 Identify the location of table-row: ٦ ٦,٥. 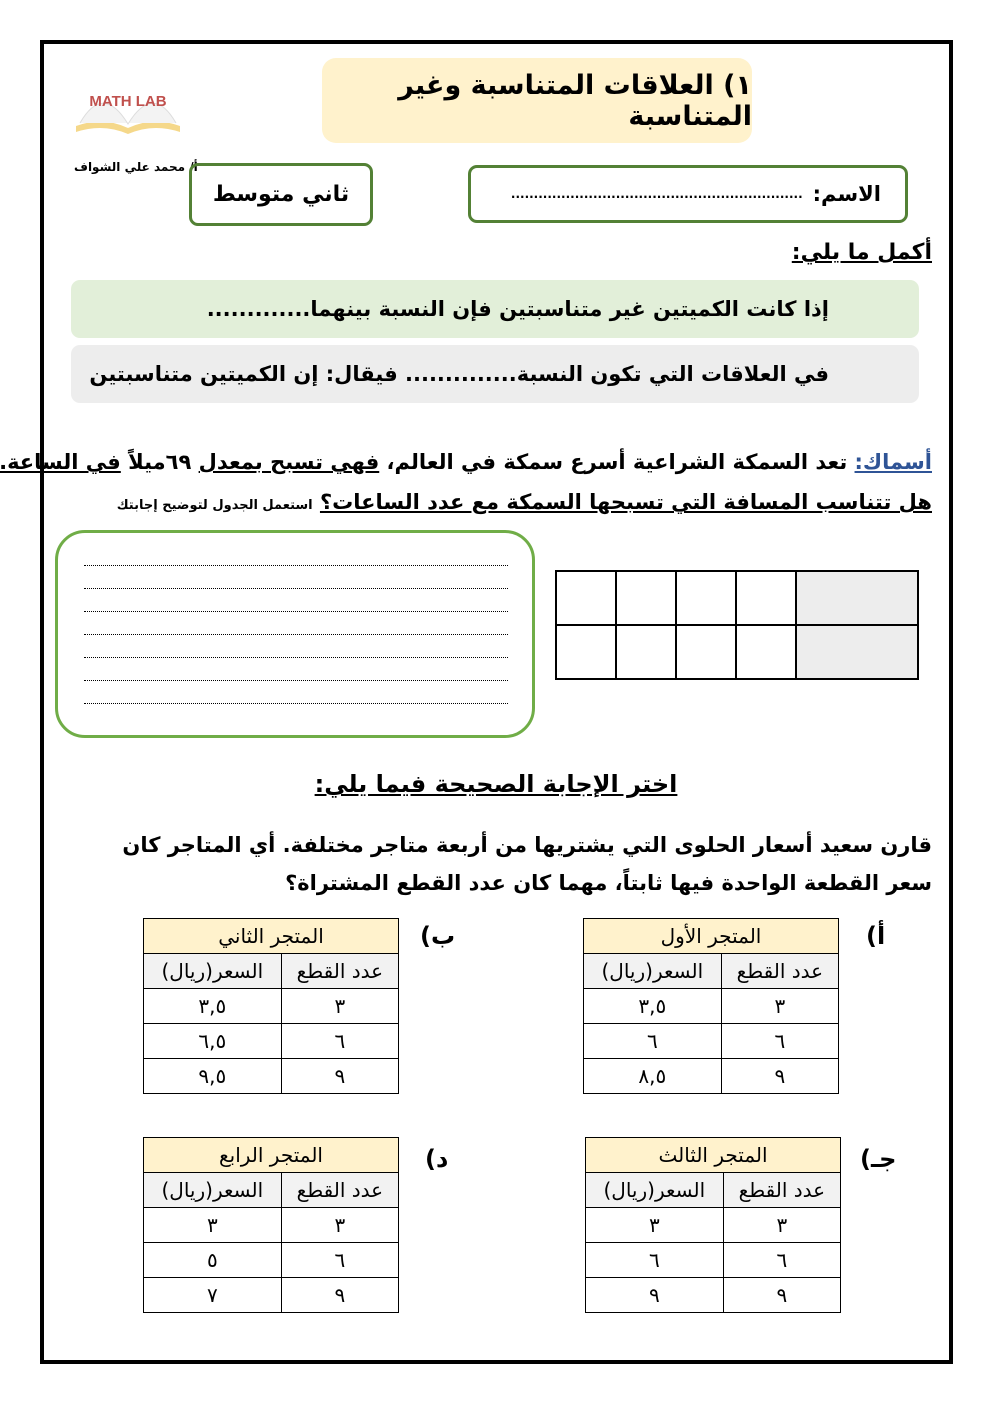
(271, 1041).